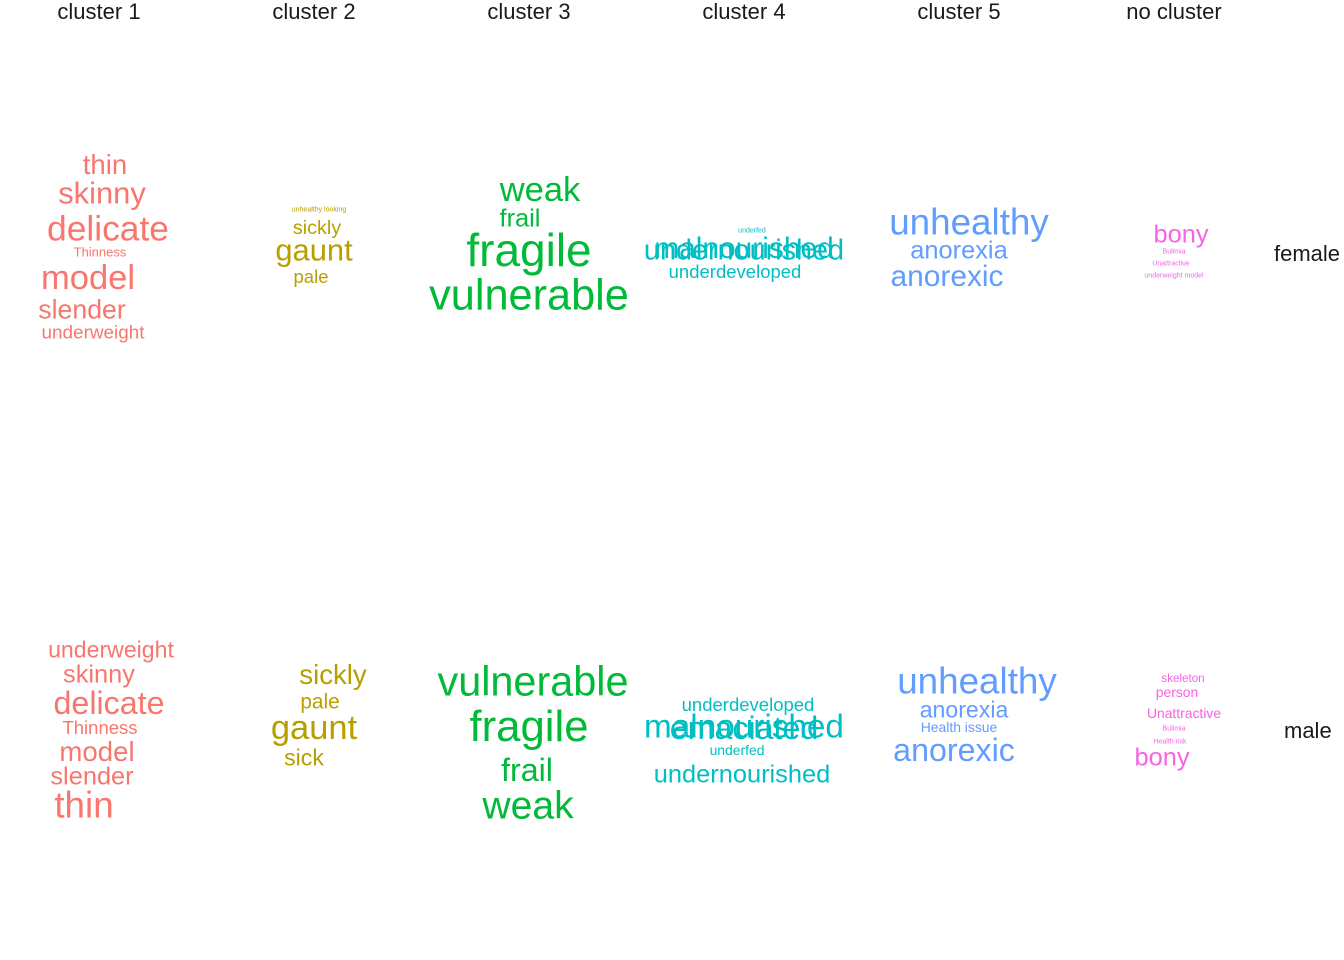 Image resolution: width=1344 pixels, height=960 pixels. Describe the element at coordinates (1174, 276) in the screenshot. I see `word-underweight-model: underweight model` at that location.